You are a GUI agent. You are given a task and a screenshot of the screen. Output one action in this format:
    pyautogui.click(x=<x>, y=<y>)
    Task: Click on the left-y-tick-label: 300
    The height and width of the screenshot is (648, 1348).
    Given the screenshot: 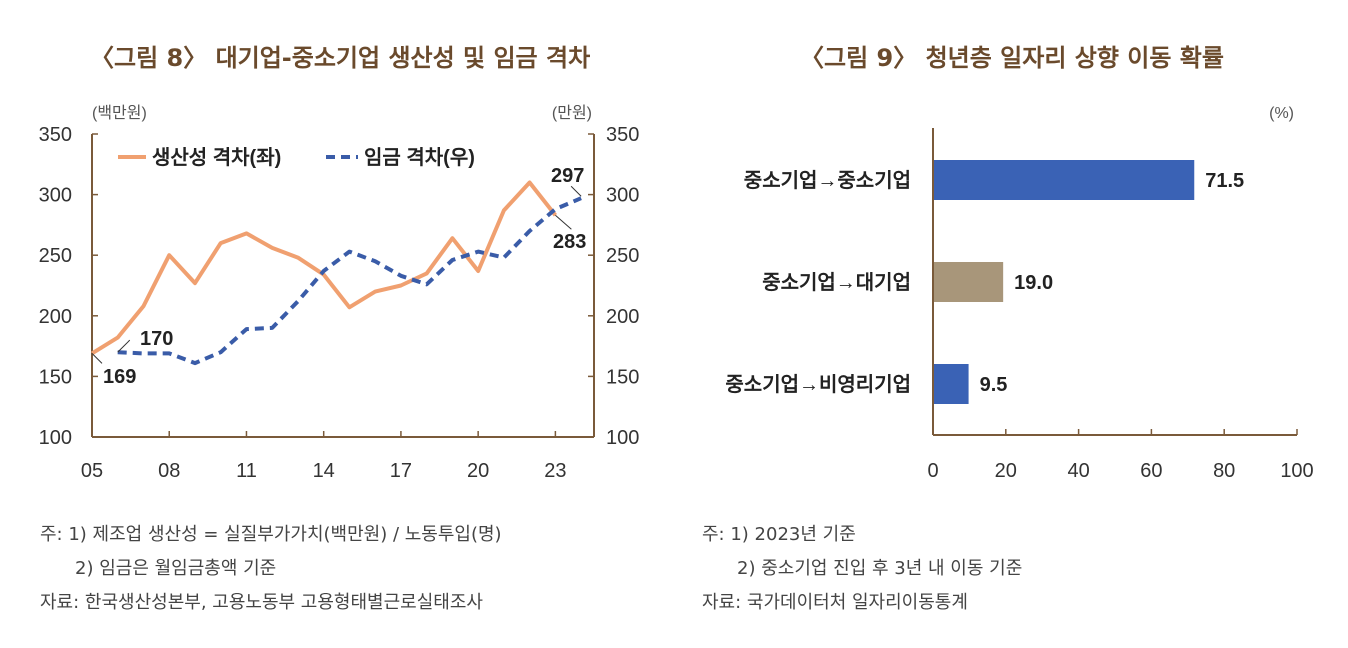 What is the action you would take?
    pyautogui.click(x=55, y=196)
    